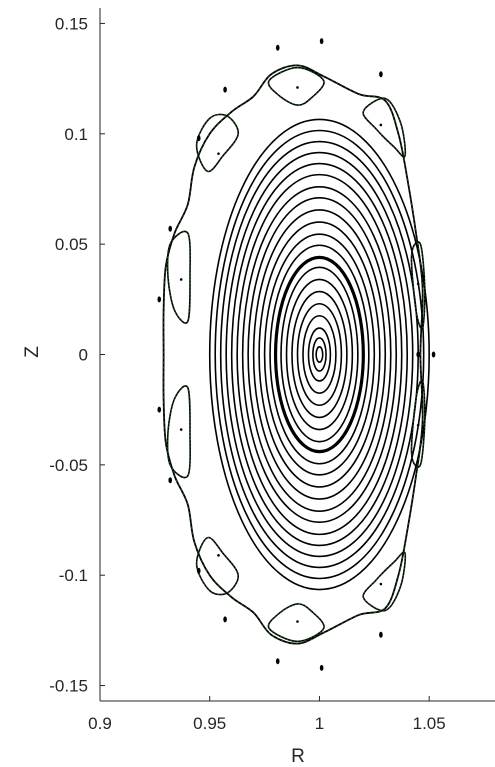  I want to click on x-tick-label-3: 1.05, so click(429, 723).